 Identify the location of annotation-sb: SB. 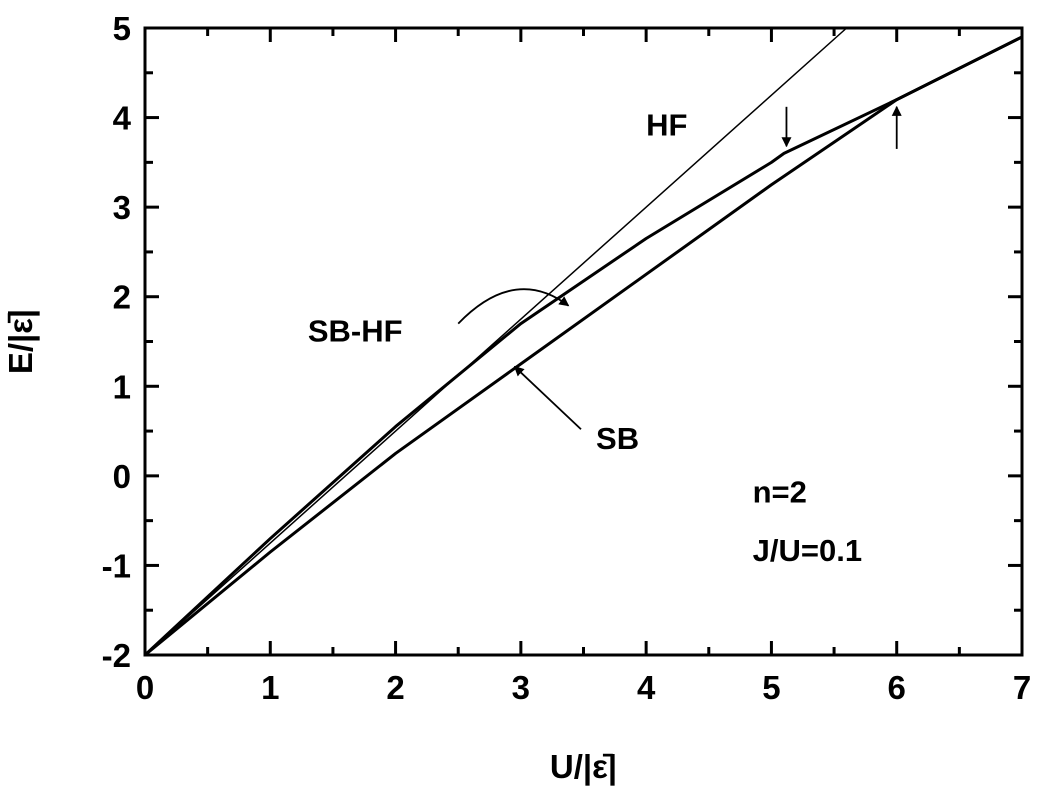
(617, 438).